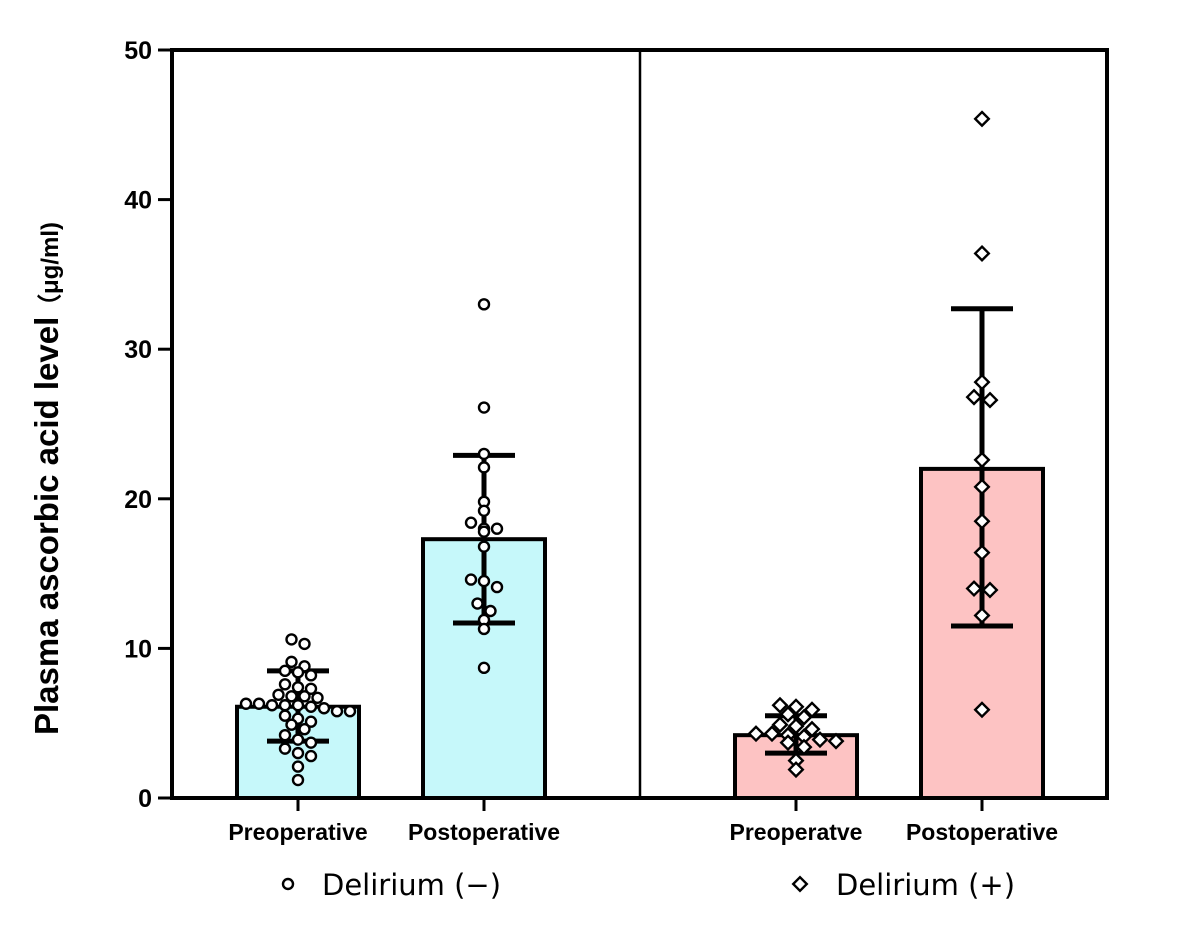 Image resolution: width=1200 pixels, height=926 pixels. I want to click on legend-label: Delirium (−), so click(411, 885).